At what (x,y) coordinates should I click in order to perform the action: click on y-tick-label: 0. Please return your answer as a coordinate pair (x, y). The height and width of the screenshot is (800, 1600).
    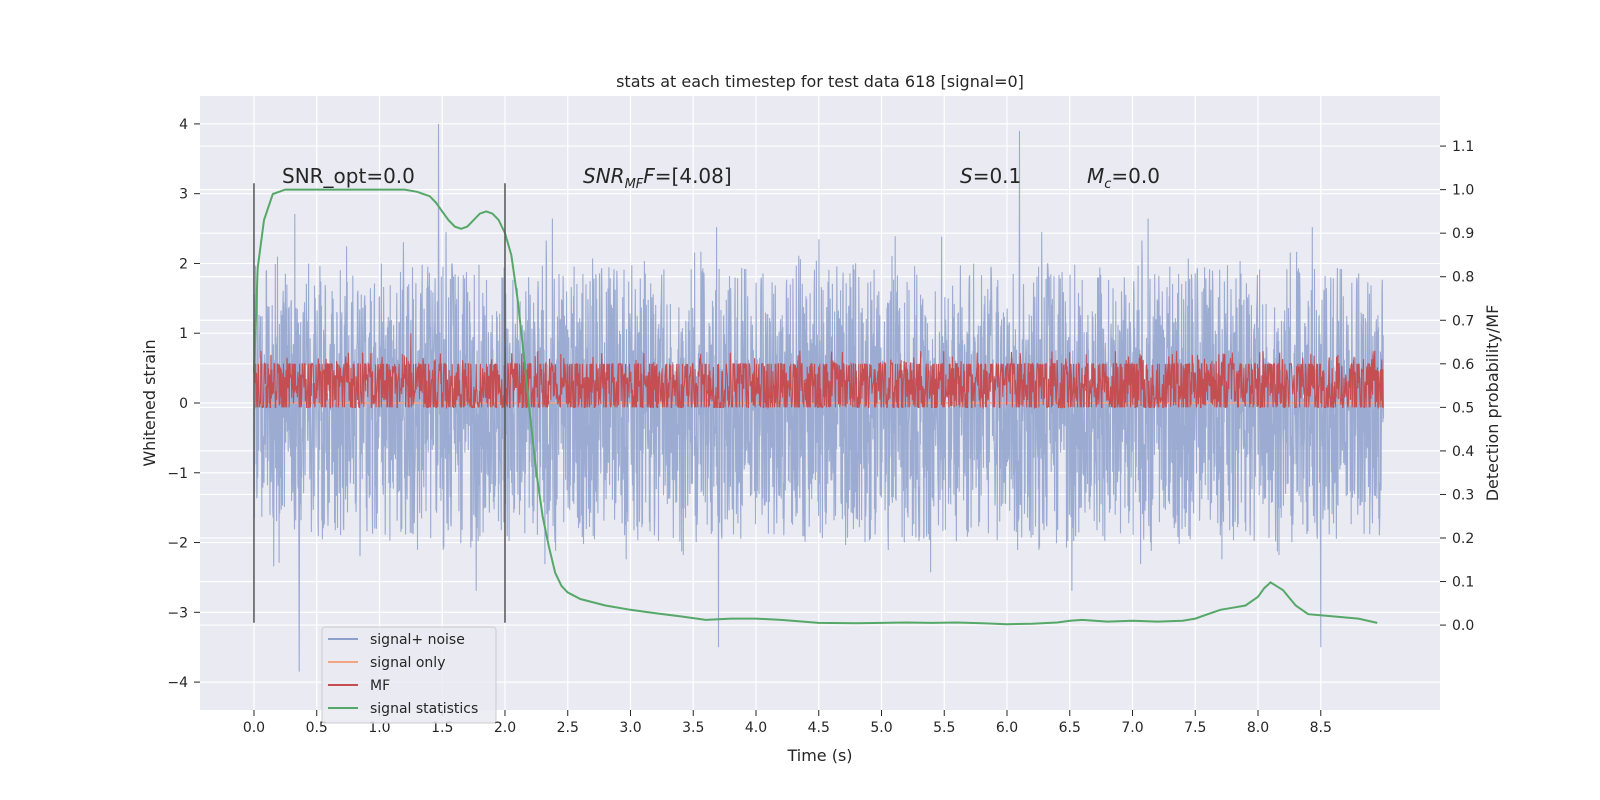
    Looking at the image, I should click on (183, 404).